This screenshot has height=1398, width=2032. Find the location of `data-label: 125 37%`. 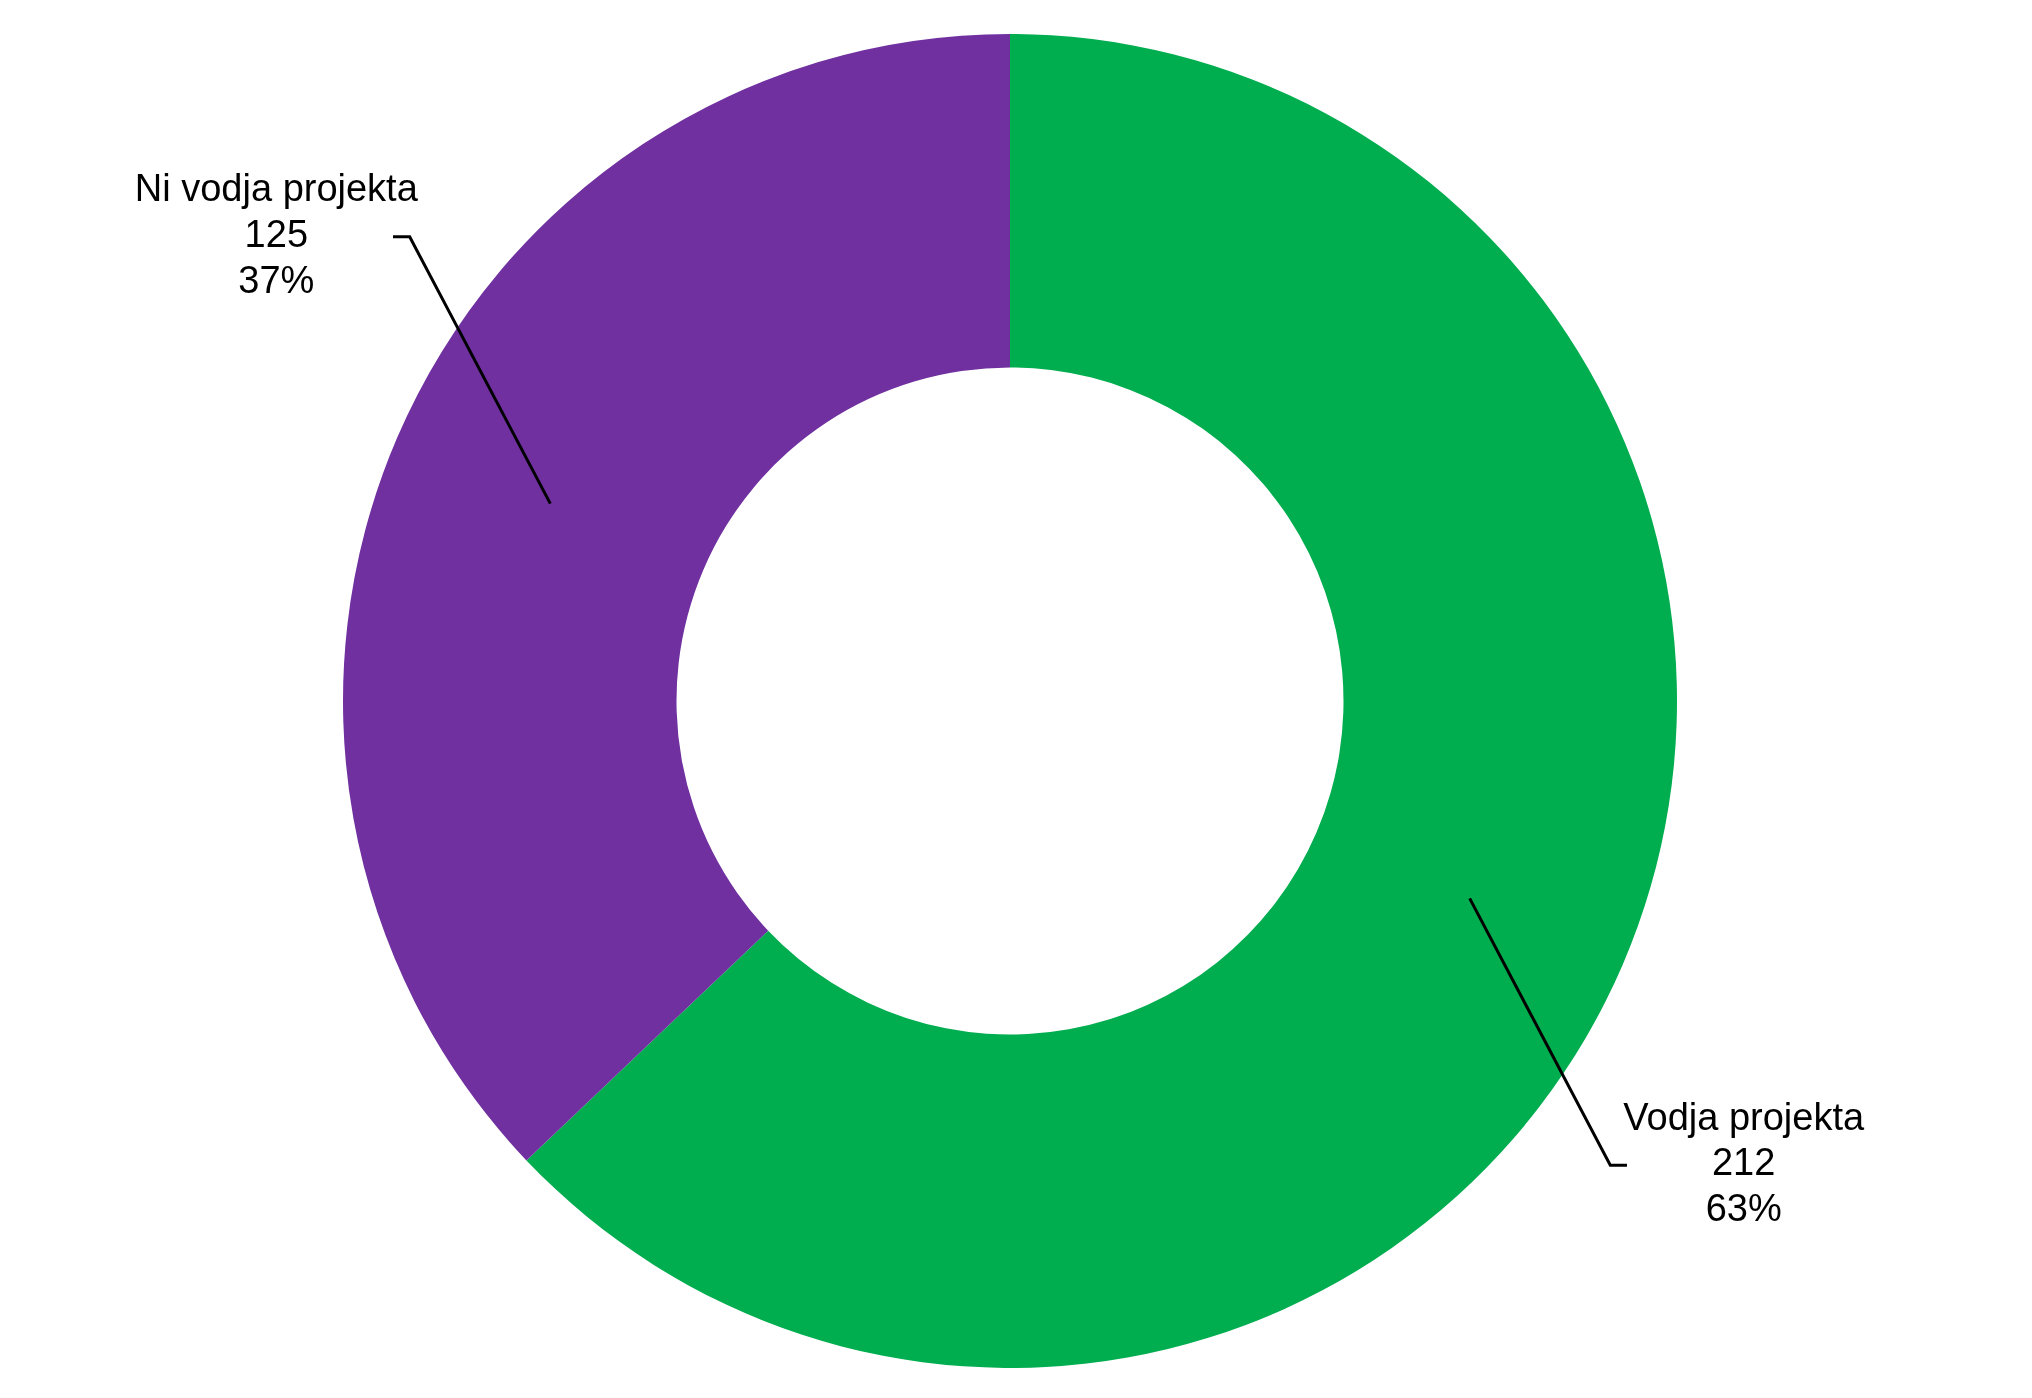

data-label: 125 37% is located at coordinates (276, 256).